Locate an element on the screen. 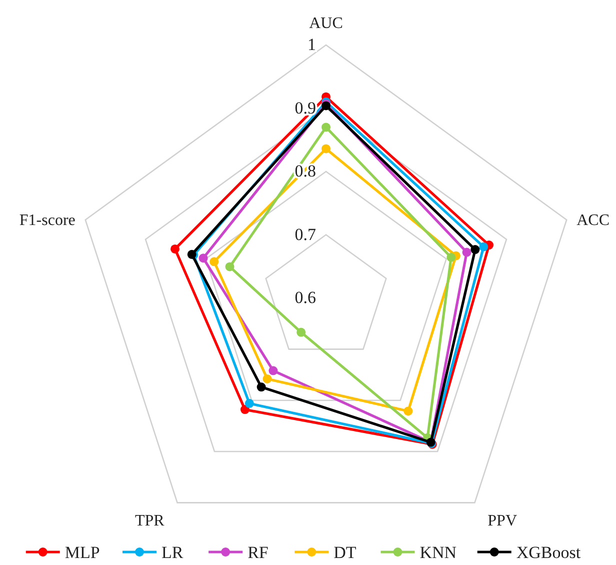 This screenshot has height=565, width=616. spoke-label: PPV is located at coordinates (503, 521).